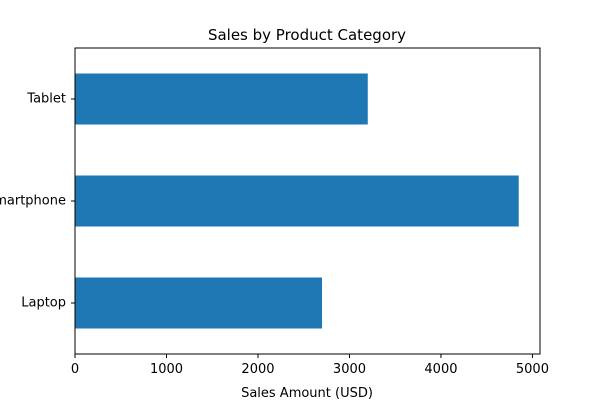 Image resolution: width=600 pixels, height=400 pixels. What do you see at coordinates (46, 99) in the screenshot?
I see `y-tick-label-tablet: Tablet` at bounding box center [46, 99].